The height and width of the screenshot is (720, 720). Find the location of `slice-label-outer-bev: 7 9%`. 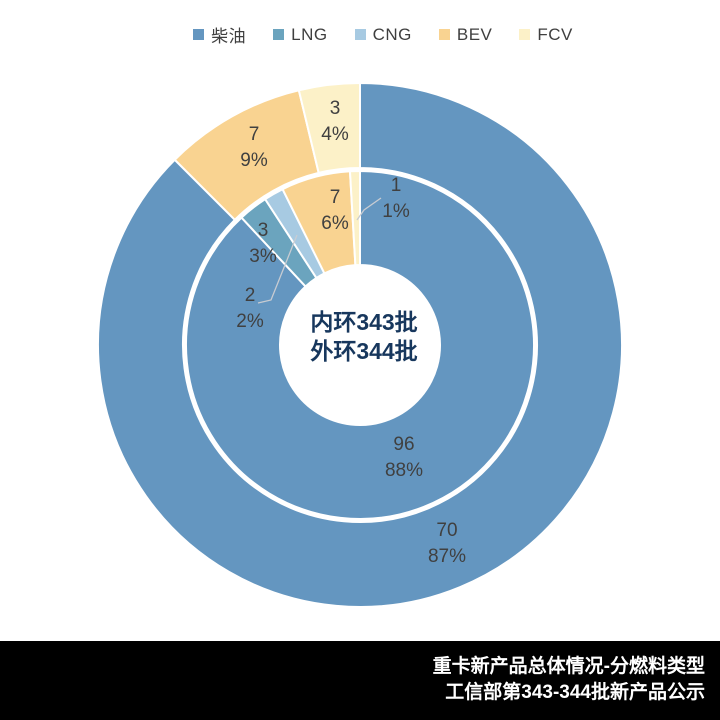

slice-label-outer-bev: 7 9% is located at coordinates (254, 147).